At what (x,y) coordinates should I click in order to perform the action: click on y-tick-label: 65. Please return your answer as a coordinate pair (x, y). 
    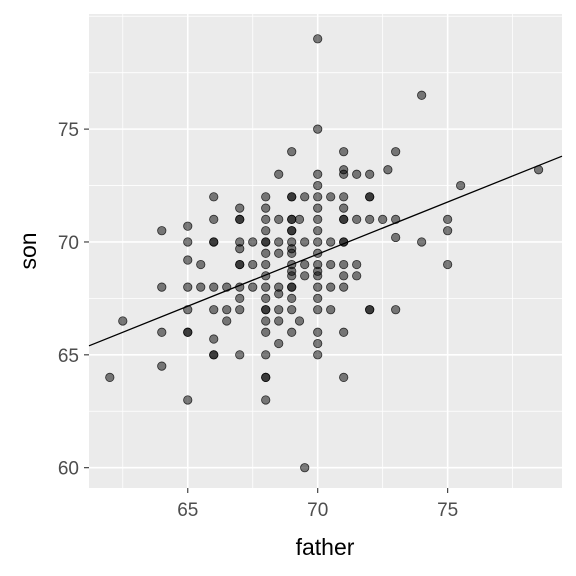
    Looking at the image, I should click on (68, 356).